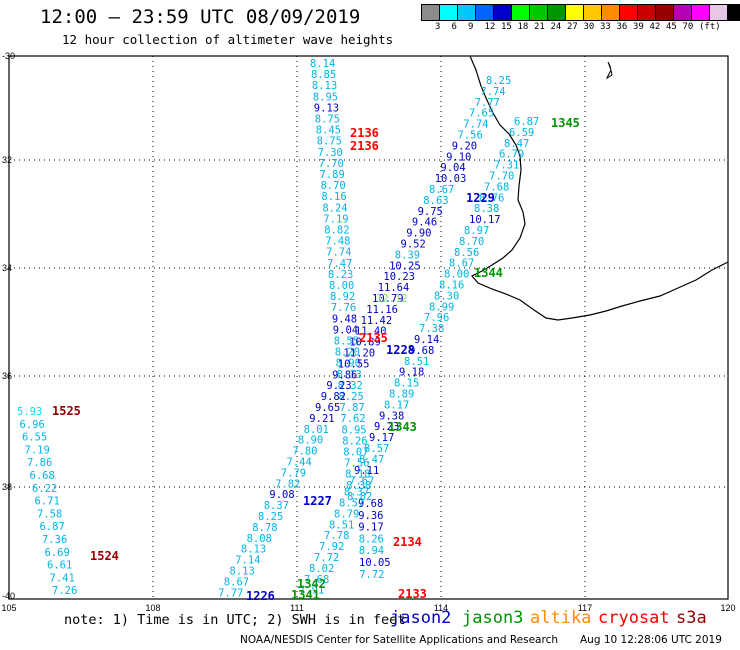 The image size is (740, 650). I want to click on swh-value-jason3-east: 7.96, so click(436, 318).